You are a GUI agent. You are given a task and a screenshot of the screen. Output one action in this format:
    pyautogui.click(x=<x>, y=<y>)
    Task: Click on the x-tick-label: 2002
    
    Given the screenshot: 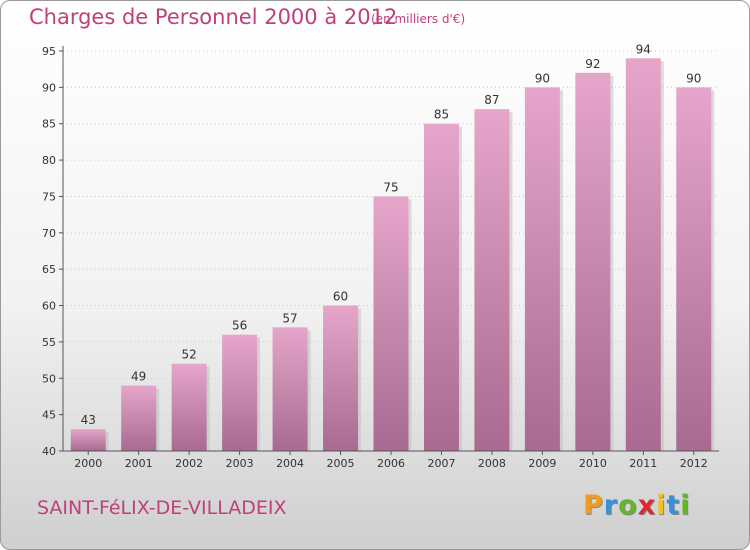 What is the action you would take?
    pyautogui.click(x=189, y=463)
    